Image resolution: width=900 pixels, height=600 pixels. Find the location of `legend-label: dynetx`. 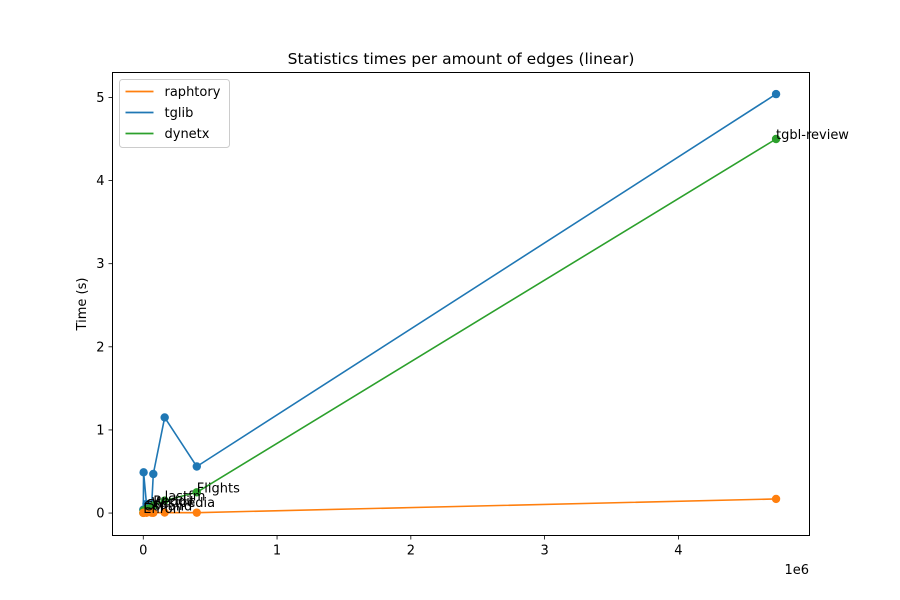

legend-label: dynetx is located at coordinates (187, 134).